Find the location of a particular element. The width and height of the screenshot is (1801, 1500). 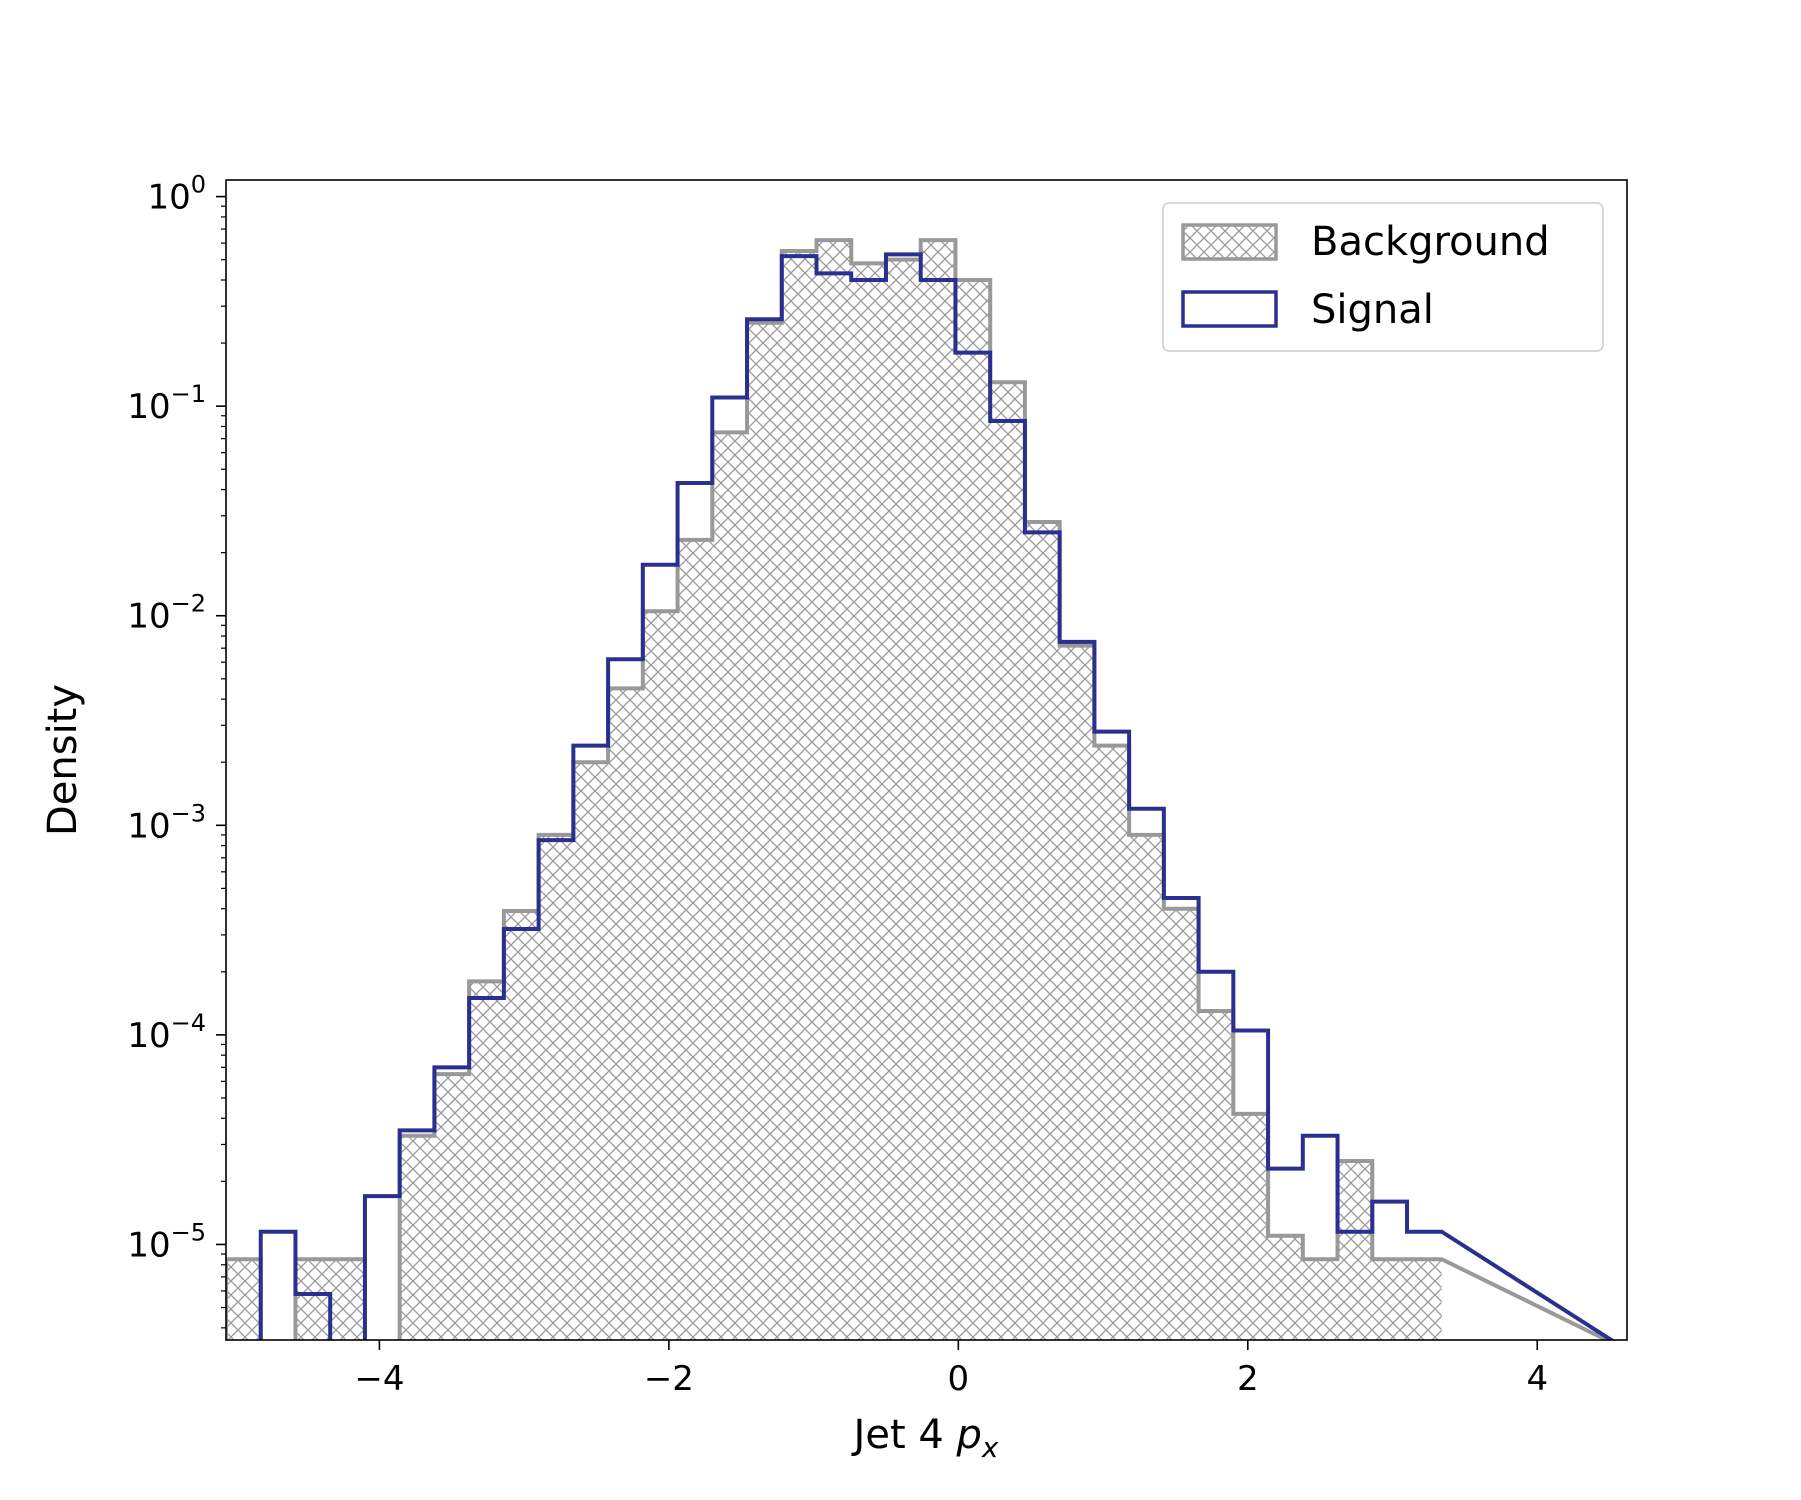

y-tick-label: 10⁻¹ is located at coordinates (166, 403).